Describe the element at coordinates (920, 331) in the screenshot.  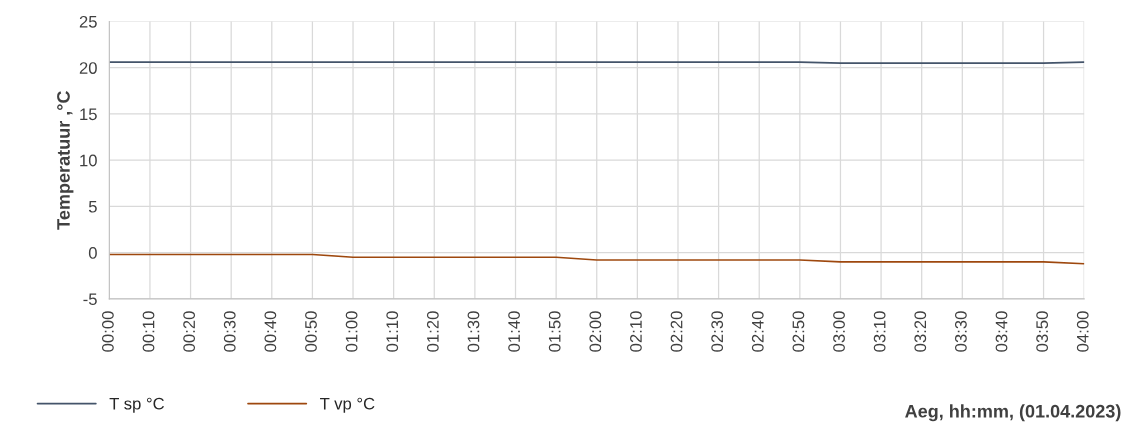
I see `x-tick-label: 03:20` at that location.